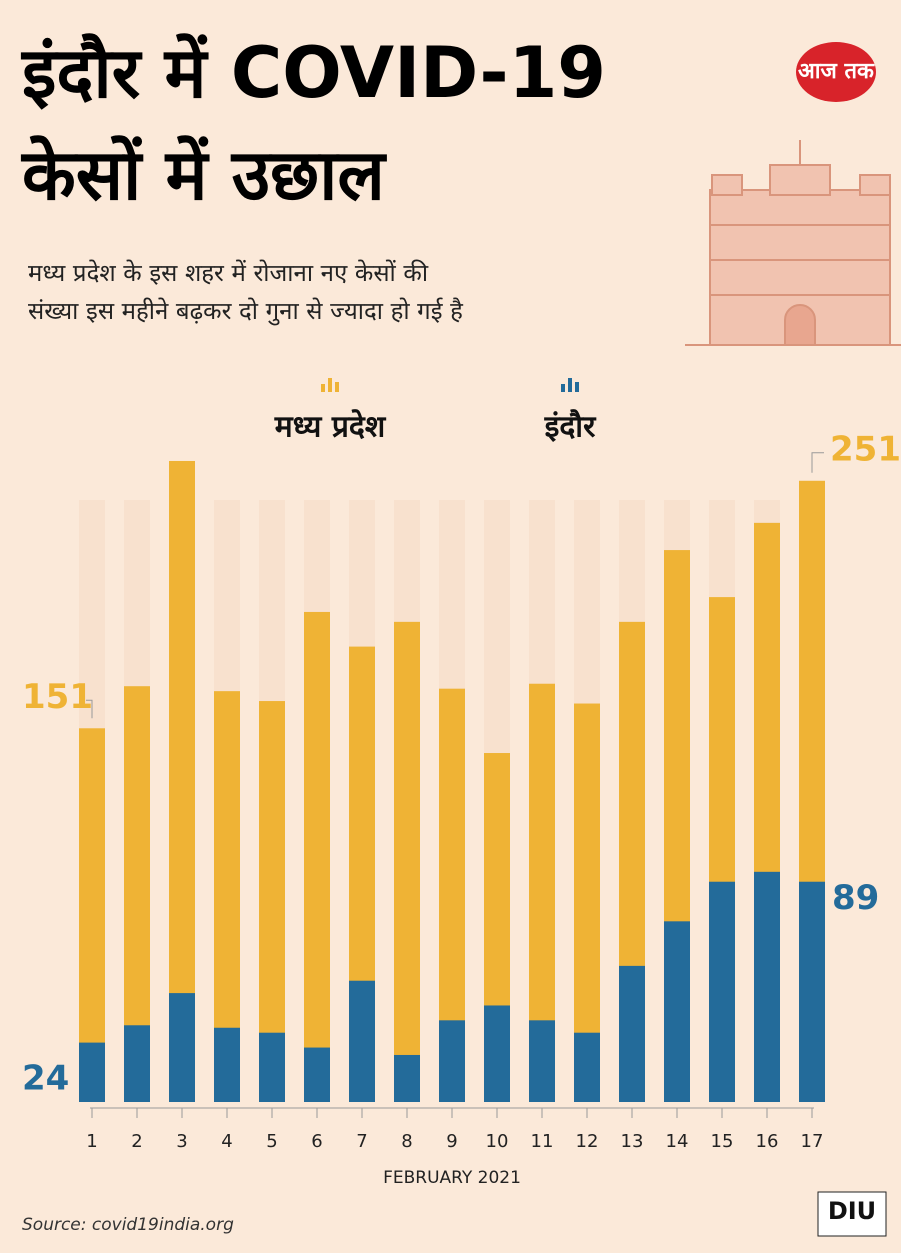 Image resolution: width=901 pixels, height=1253 pixels. Describe the element at coordinates (855, 898) in the screenshot. I see `data-label: 89` at that location.